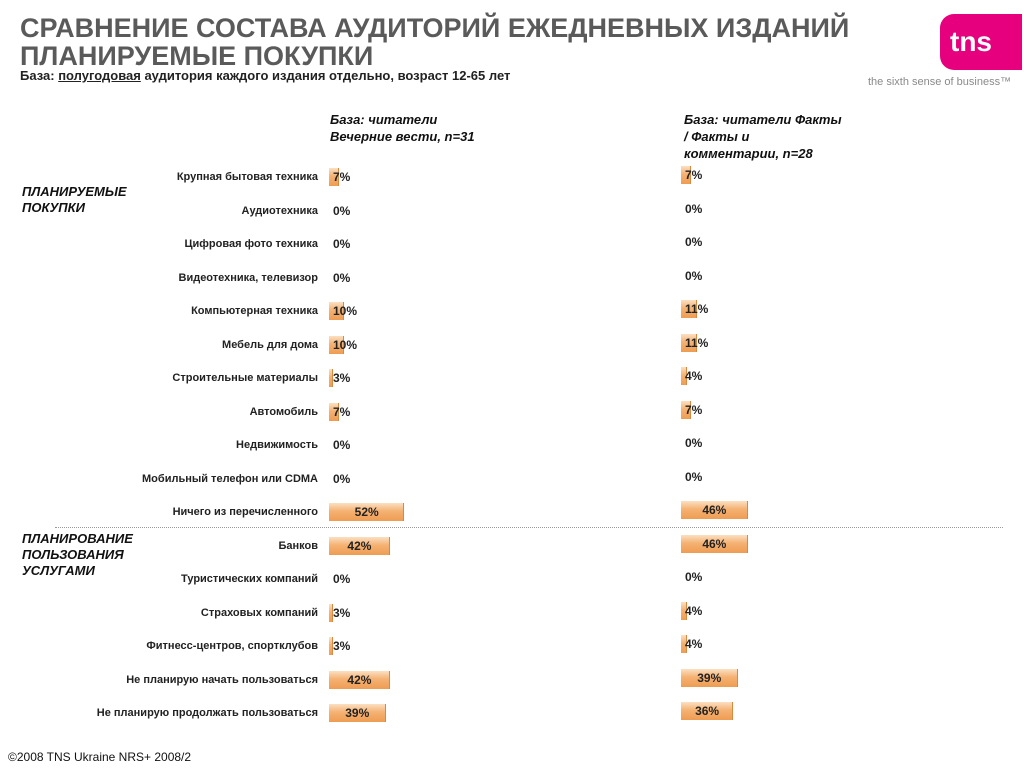  Describe the element at coordinates (207, 713) in the screenshot. I see `category-label: Не планирую продолжать пользоваться` at that location.